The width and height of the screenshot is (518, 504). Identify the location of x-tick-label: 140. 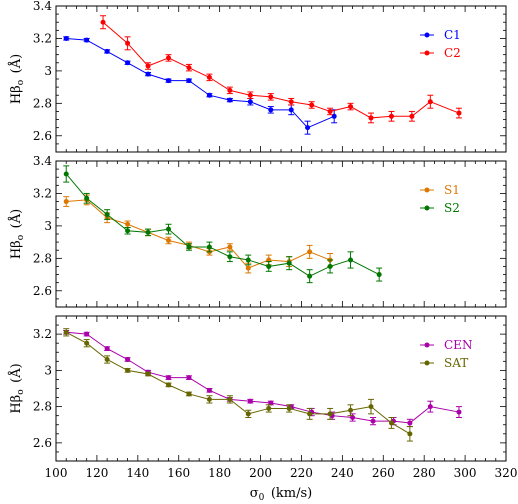
(137, 473).